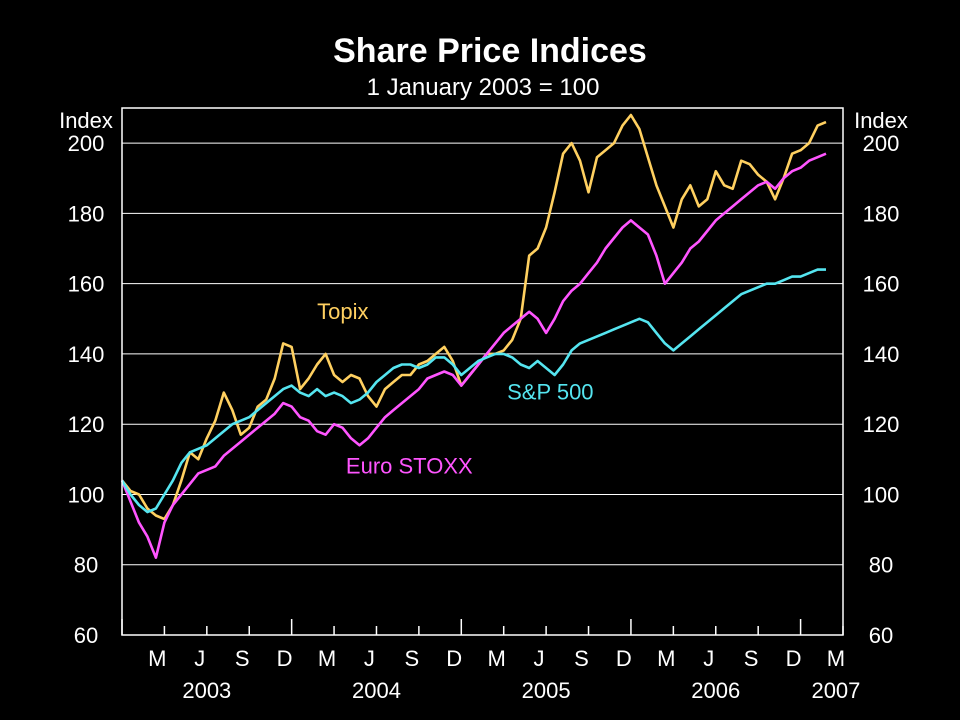 This screenshot has width=960, height=720. Describe the element at coordinates (881, 143) in the screenshot. I see `y-tick-right-200: 200` at that location.